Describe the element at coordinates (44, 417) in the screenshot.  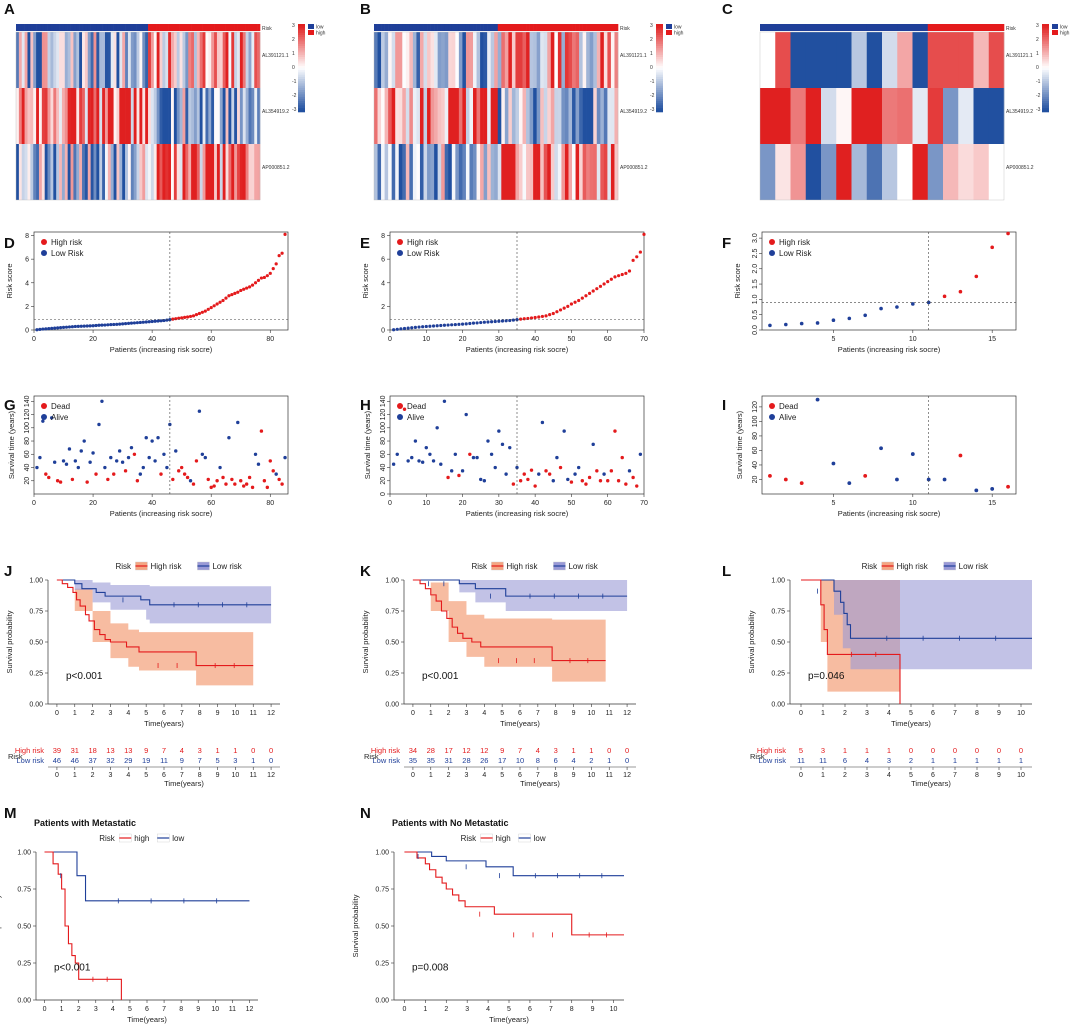
I see `legend-marker-alive` at that location.